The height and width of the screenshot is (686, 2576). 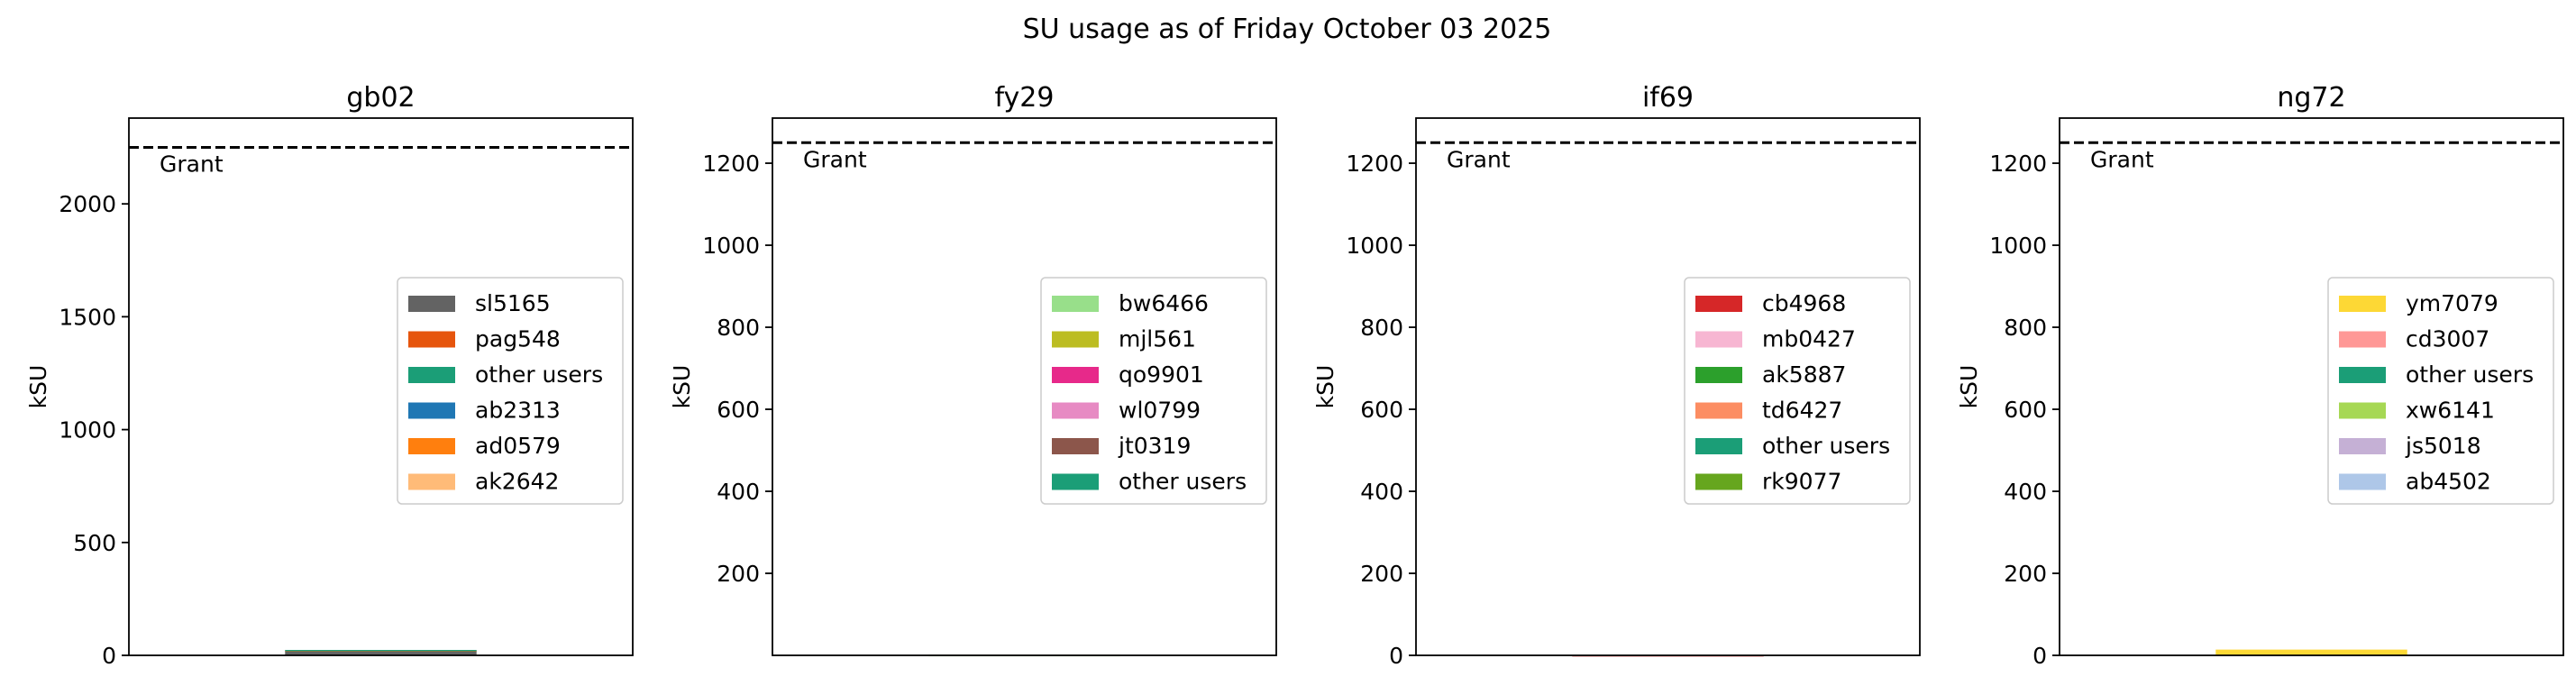 What do you see at coordinates (517, 482) in the screenshot?
I see `legend-label: ak2642` at bounding box center [517, 482].